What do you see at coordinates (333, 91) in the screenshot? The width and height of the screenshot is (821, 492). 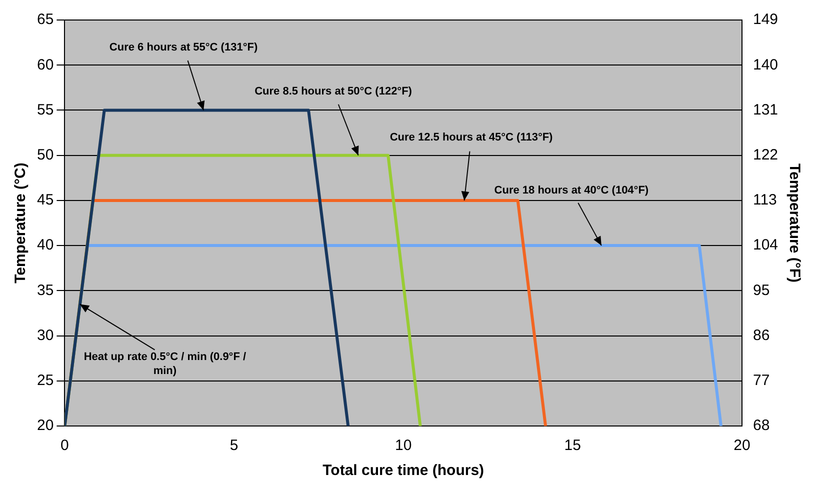 I see `annotation: Cure 8.5 hours at 50°C (122°F)` at bounding box center [333, 91].